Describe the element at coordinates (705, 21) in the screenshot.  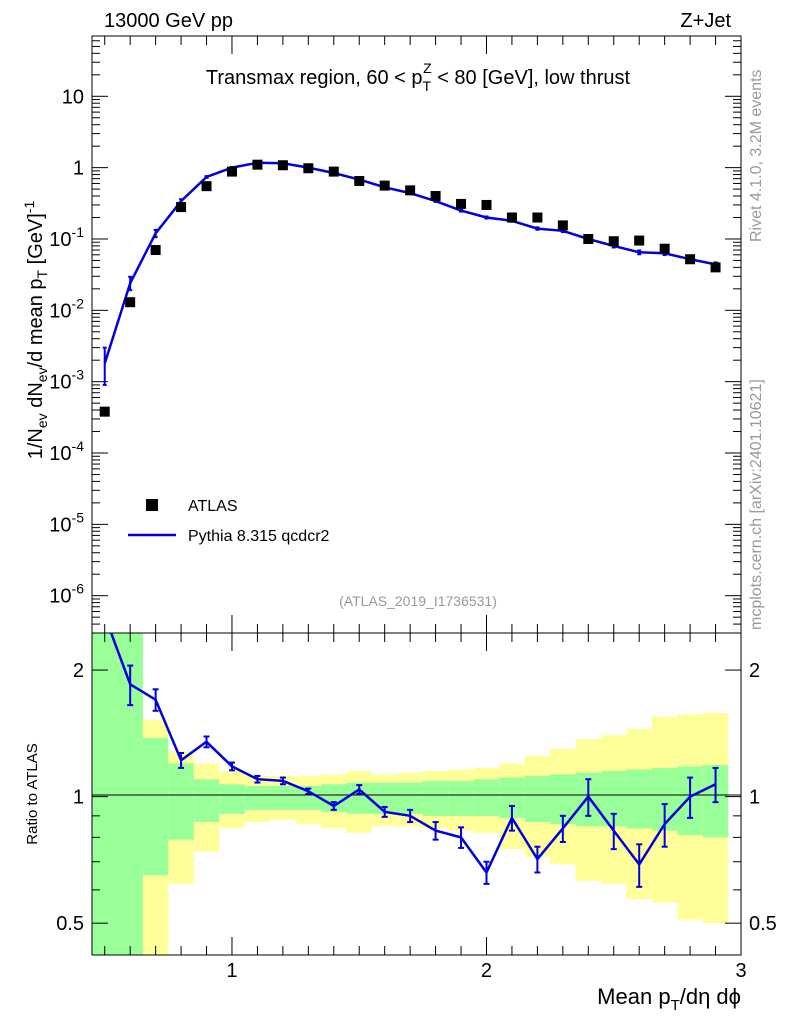
I see `header-process: Z+Jet` at that location.